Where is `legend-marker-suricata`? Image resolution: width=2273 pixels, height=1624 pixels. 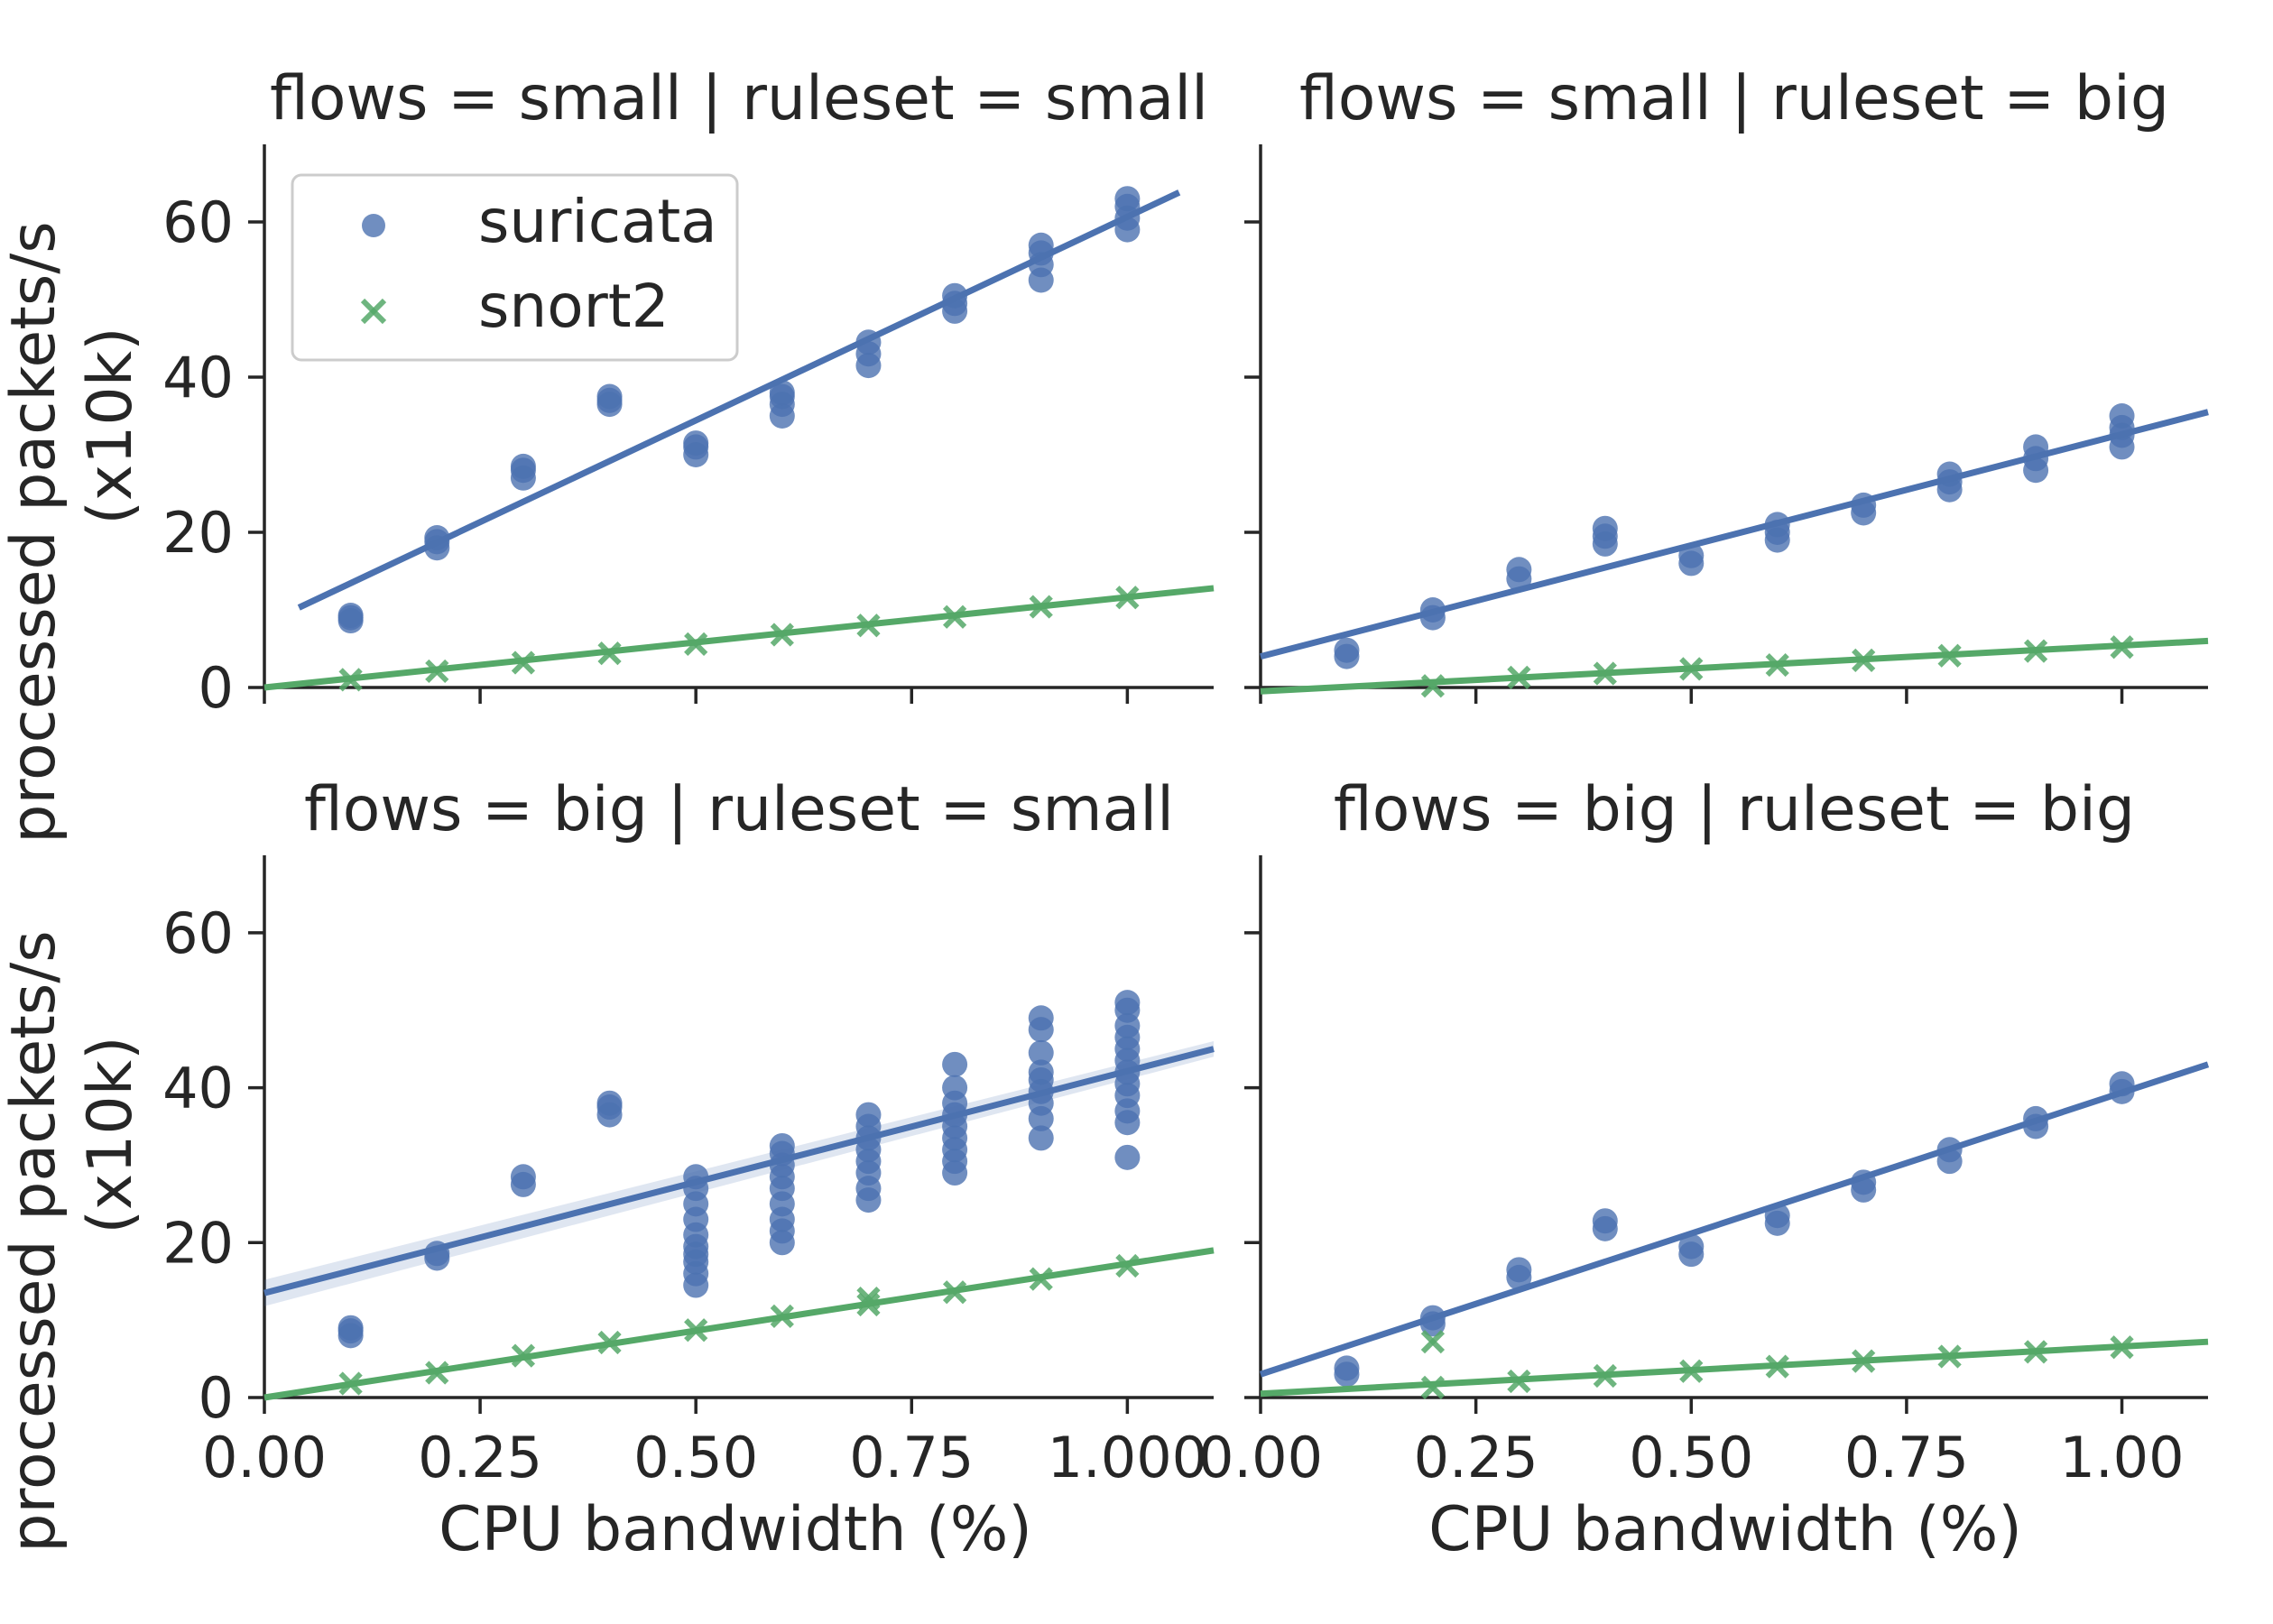 legend-marker-suricata is located at coordinates (373, 226).